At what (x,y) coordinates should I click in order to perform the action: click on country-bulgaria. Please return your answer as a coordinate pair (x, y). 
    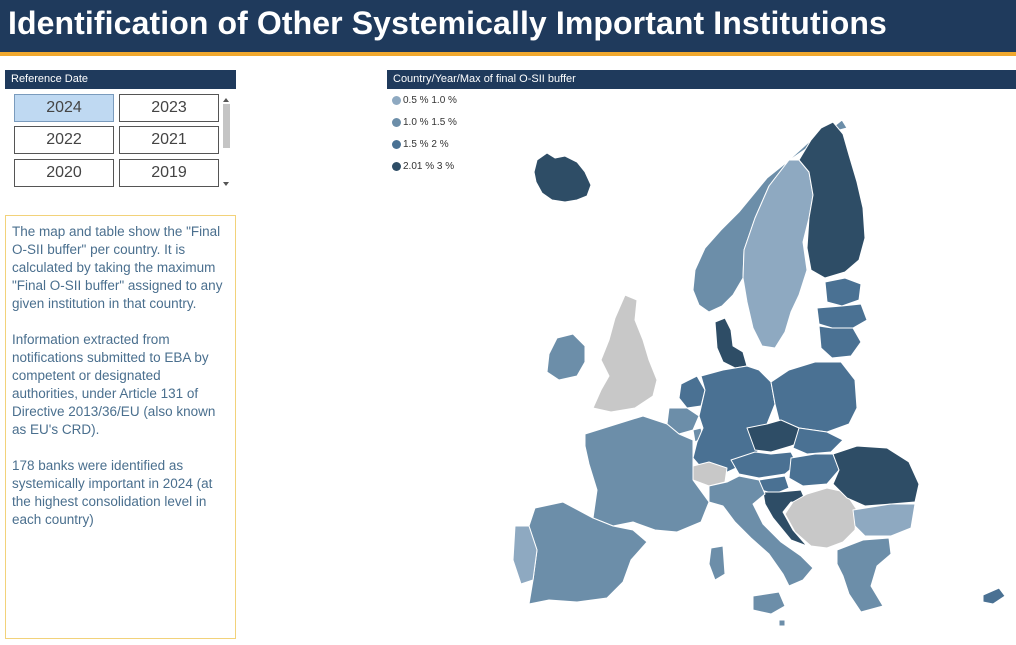
    Looking at the image, I should click on (884, 520).